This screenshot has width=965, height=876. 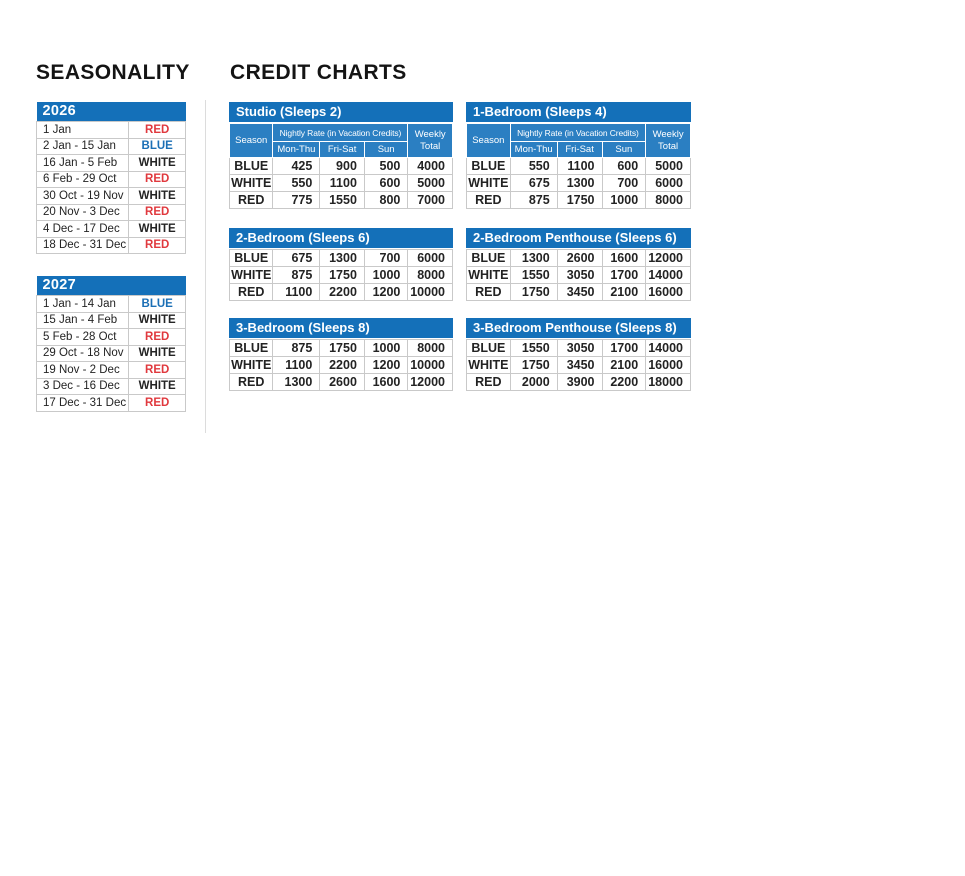 What do you see at coordinates (82, 245) in the screenshot?
I see `date-range-cell: 18 Dec - 31 Dec` at bounding box center [82, 245].